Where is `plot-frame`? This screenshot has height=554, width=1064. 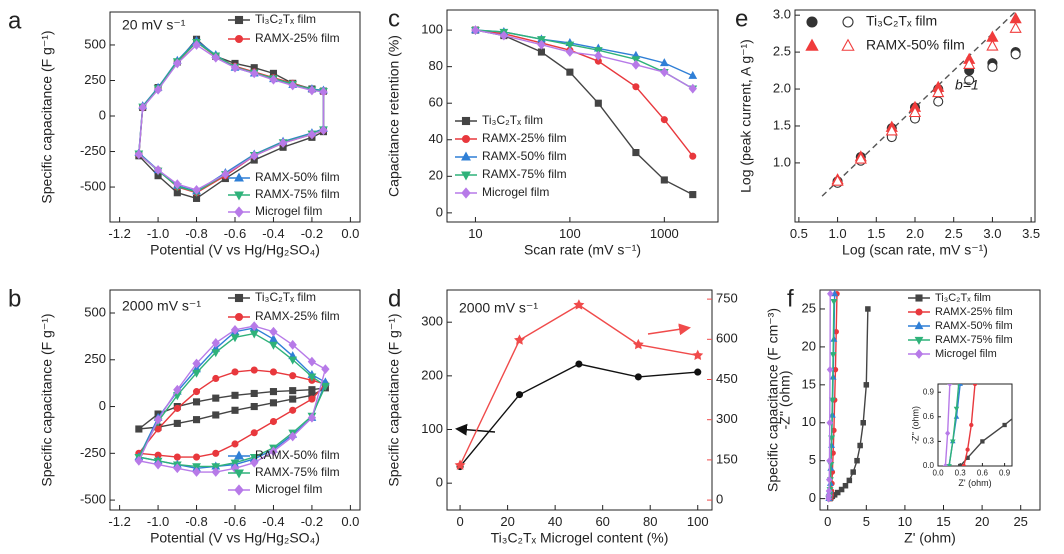 plot-frame is located at coordinates (582, 116).